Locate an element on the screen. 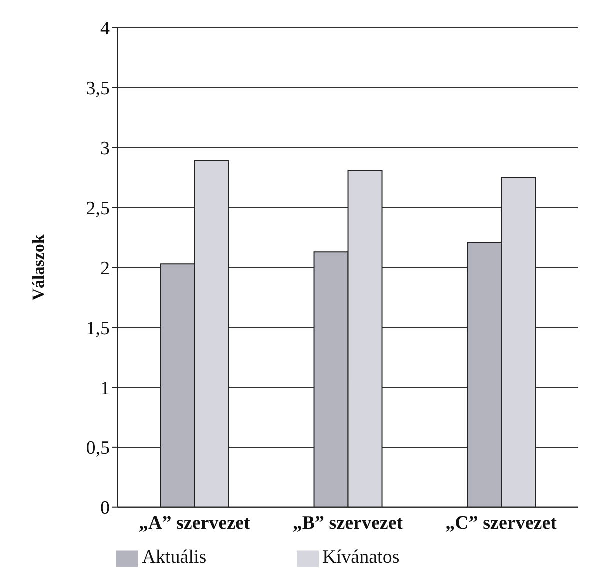 Image resolution: width=606 pixels, height=588 pixels. x-tick-label: „C” szervezet is located at coordinates (502, 523).